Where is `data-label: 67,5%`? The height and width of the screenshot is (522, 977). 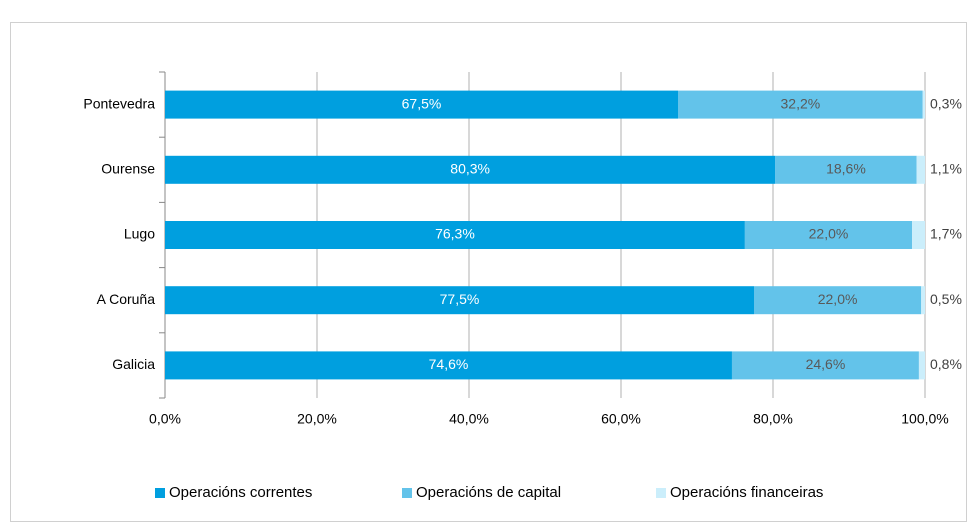 data-label: 67,5% is located at coordinates (422, 103).